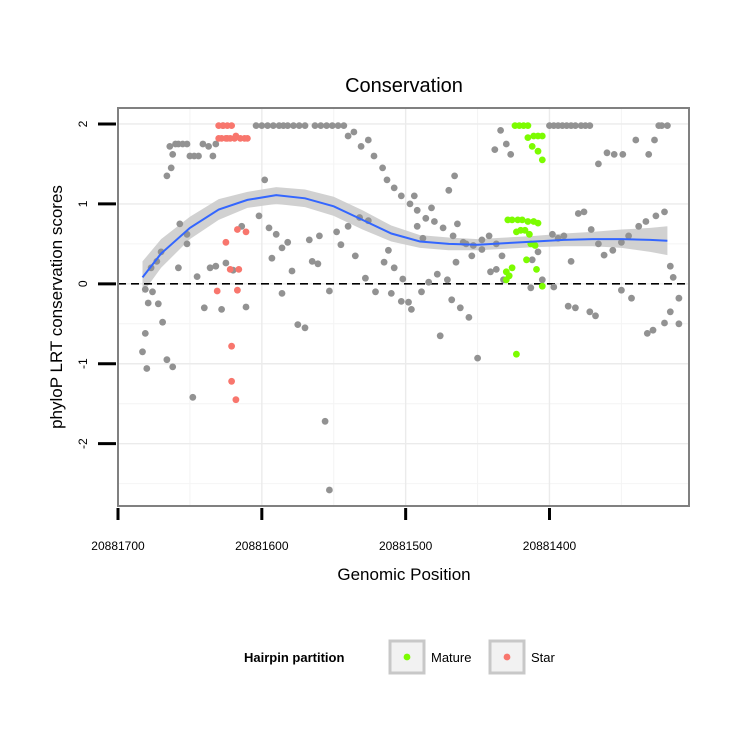 The width and height of the screenshot is (750, 750). I want to click on x-axis: 20881700 20881600 20881500 20881400, so click(334, 530).